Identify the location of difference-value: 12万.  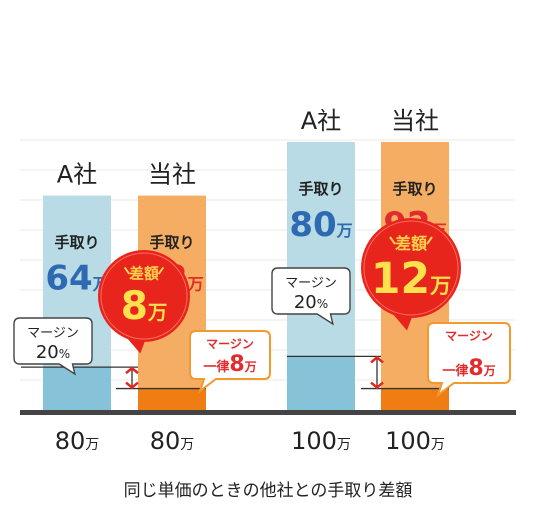
(411, 279).